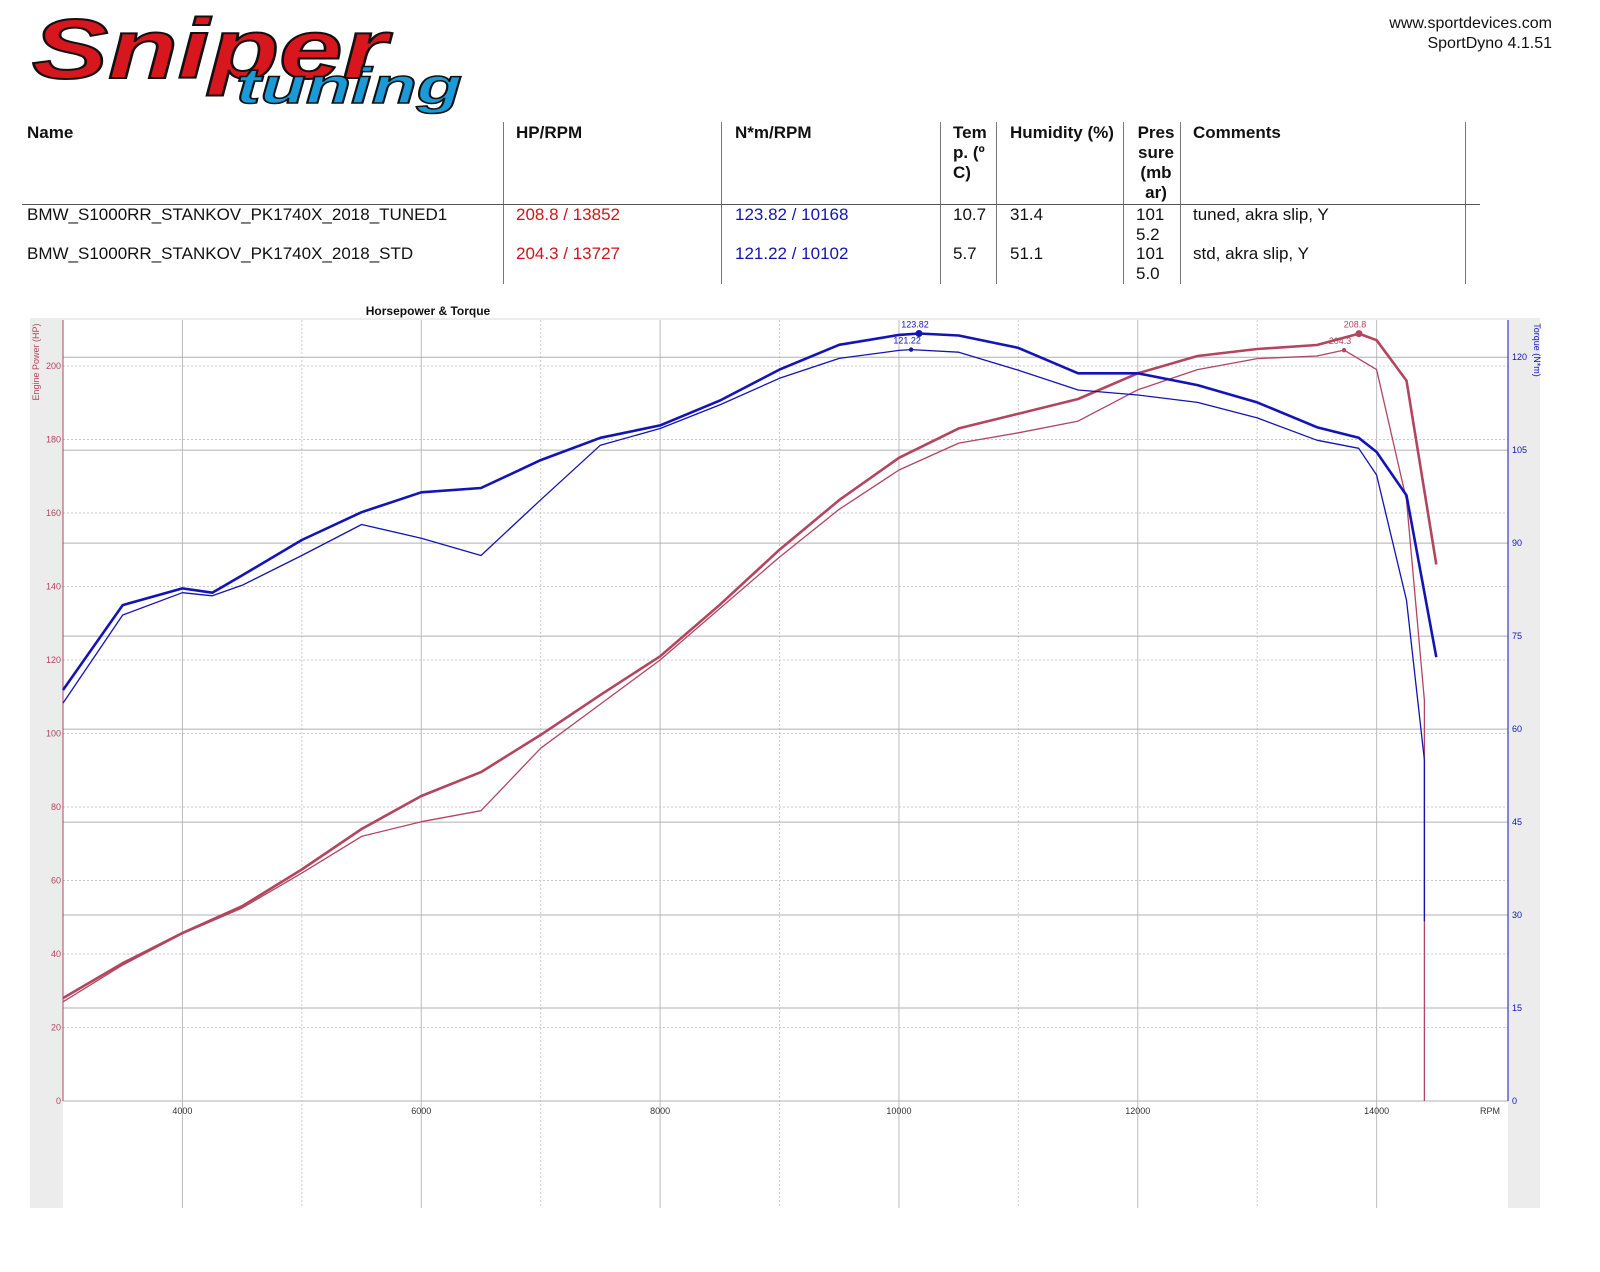  What do you see at coordinates (1514, 1101) in the screenshot?
I see `y2-tick-label: 0` at bounding box center [1514, 1101].